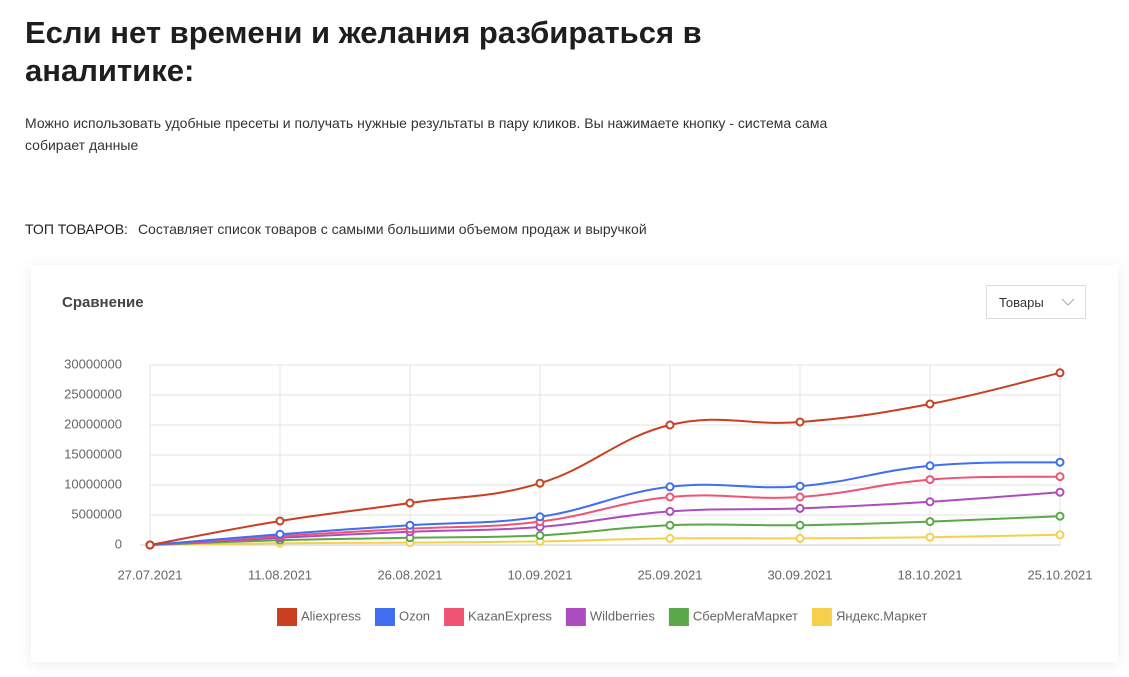 The image size is (1129, 677). Describe the element at coordinates (881, 615) in the screenshot. I see `legend-label: Яндекс.Маркет` at that location.